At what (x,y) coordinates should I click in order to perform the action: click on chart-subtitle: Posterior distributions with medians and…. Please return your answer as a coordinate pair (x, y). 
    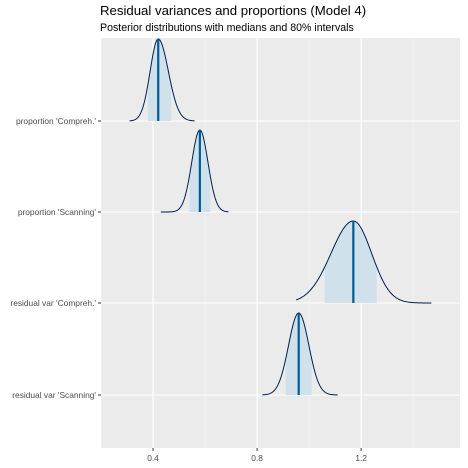
    Looking at the image, I should click on (227, 28).